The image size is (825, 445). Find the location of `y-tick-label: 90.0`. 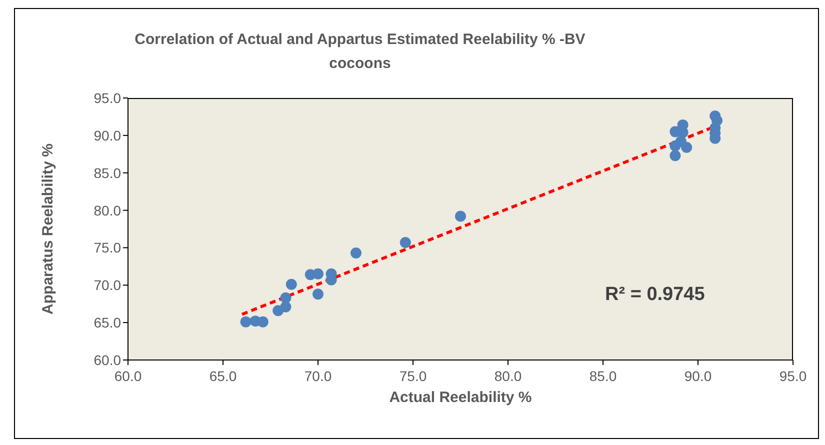

y-tick-label: 90.0 is located at coordinates (108, 135).